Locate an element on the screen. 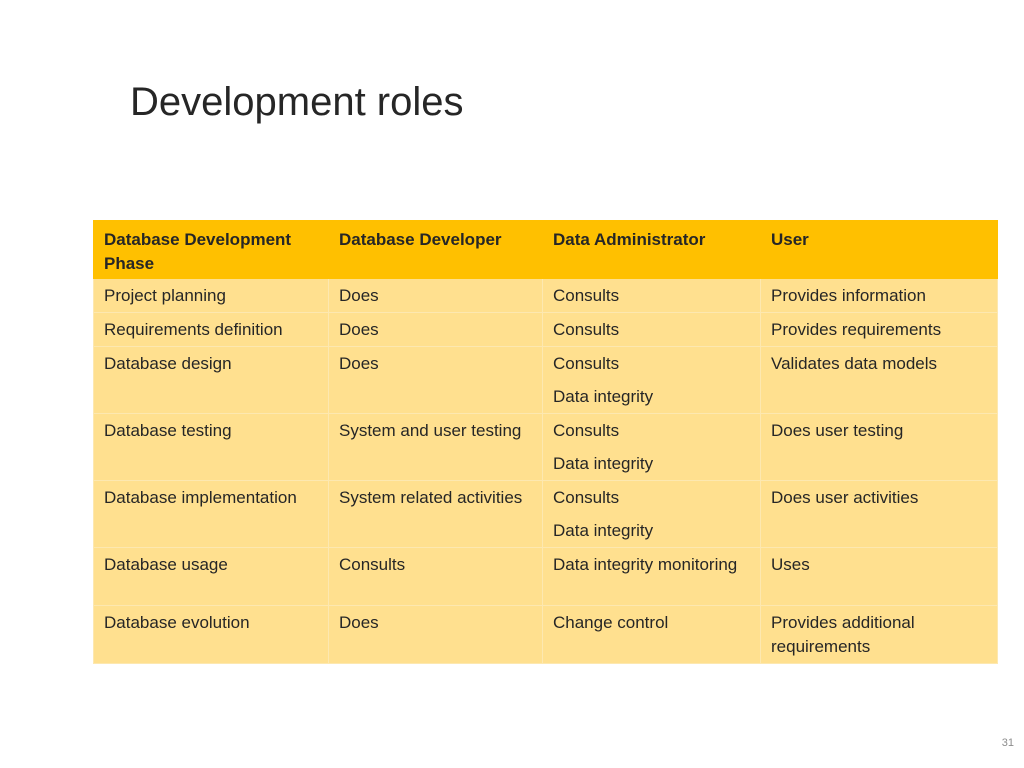 Image resolution: width=1024 pixels, height=768 pixels. cell-phase: Database evolution is located at coordinates (211, 634).